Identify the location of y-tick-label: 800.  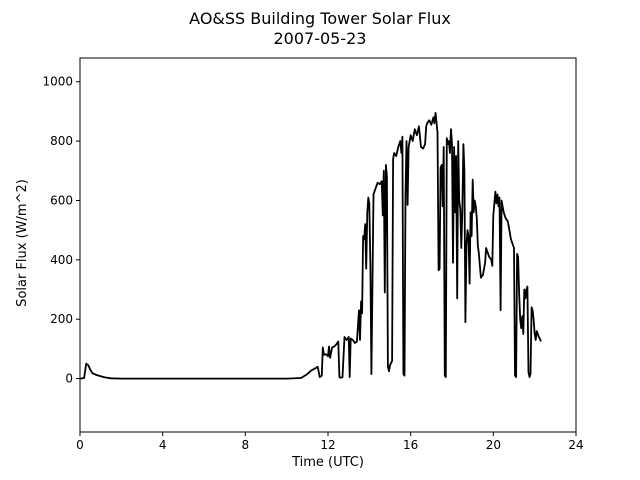
(61, 141).